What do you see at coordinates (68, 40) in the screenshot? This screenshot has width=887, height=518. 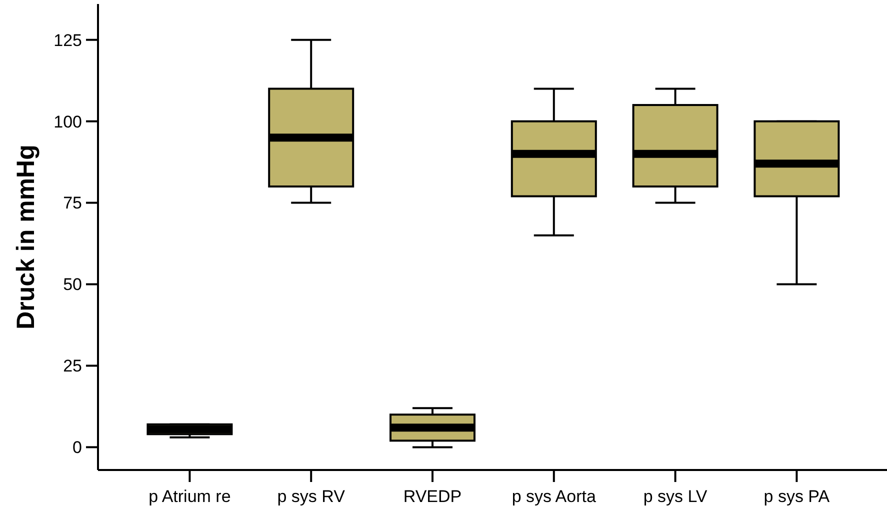 I see `y-tick-label: 125` at bounding box center [68, 40].